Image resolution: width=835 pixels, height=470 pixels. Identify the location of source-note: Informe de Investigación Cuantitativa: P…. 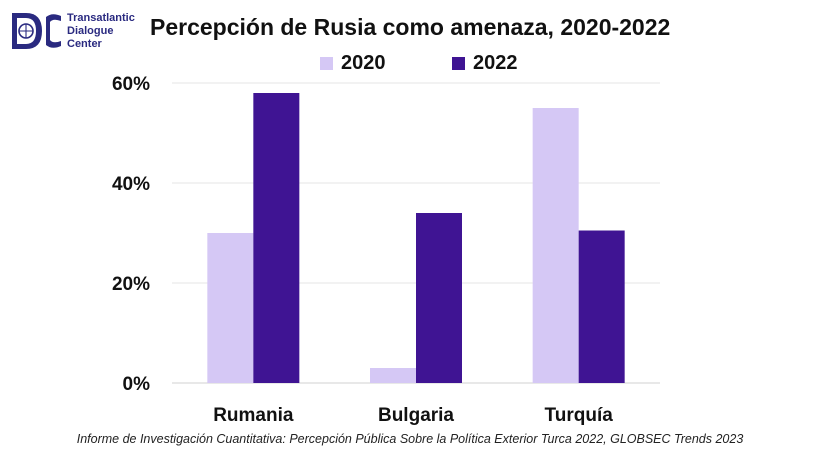
(410, 439).